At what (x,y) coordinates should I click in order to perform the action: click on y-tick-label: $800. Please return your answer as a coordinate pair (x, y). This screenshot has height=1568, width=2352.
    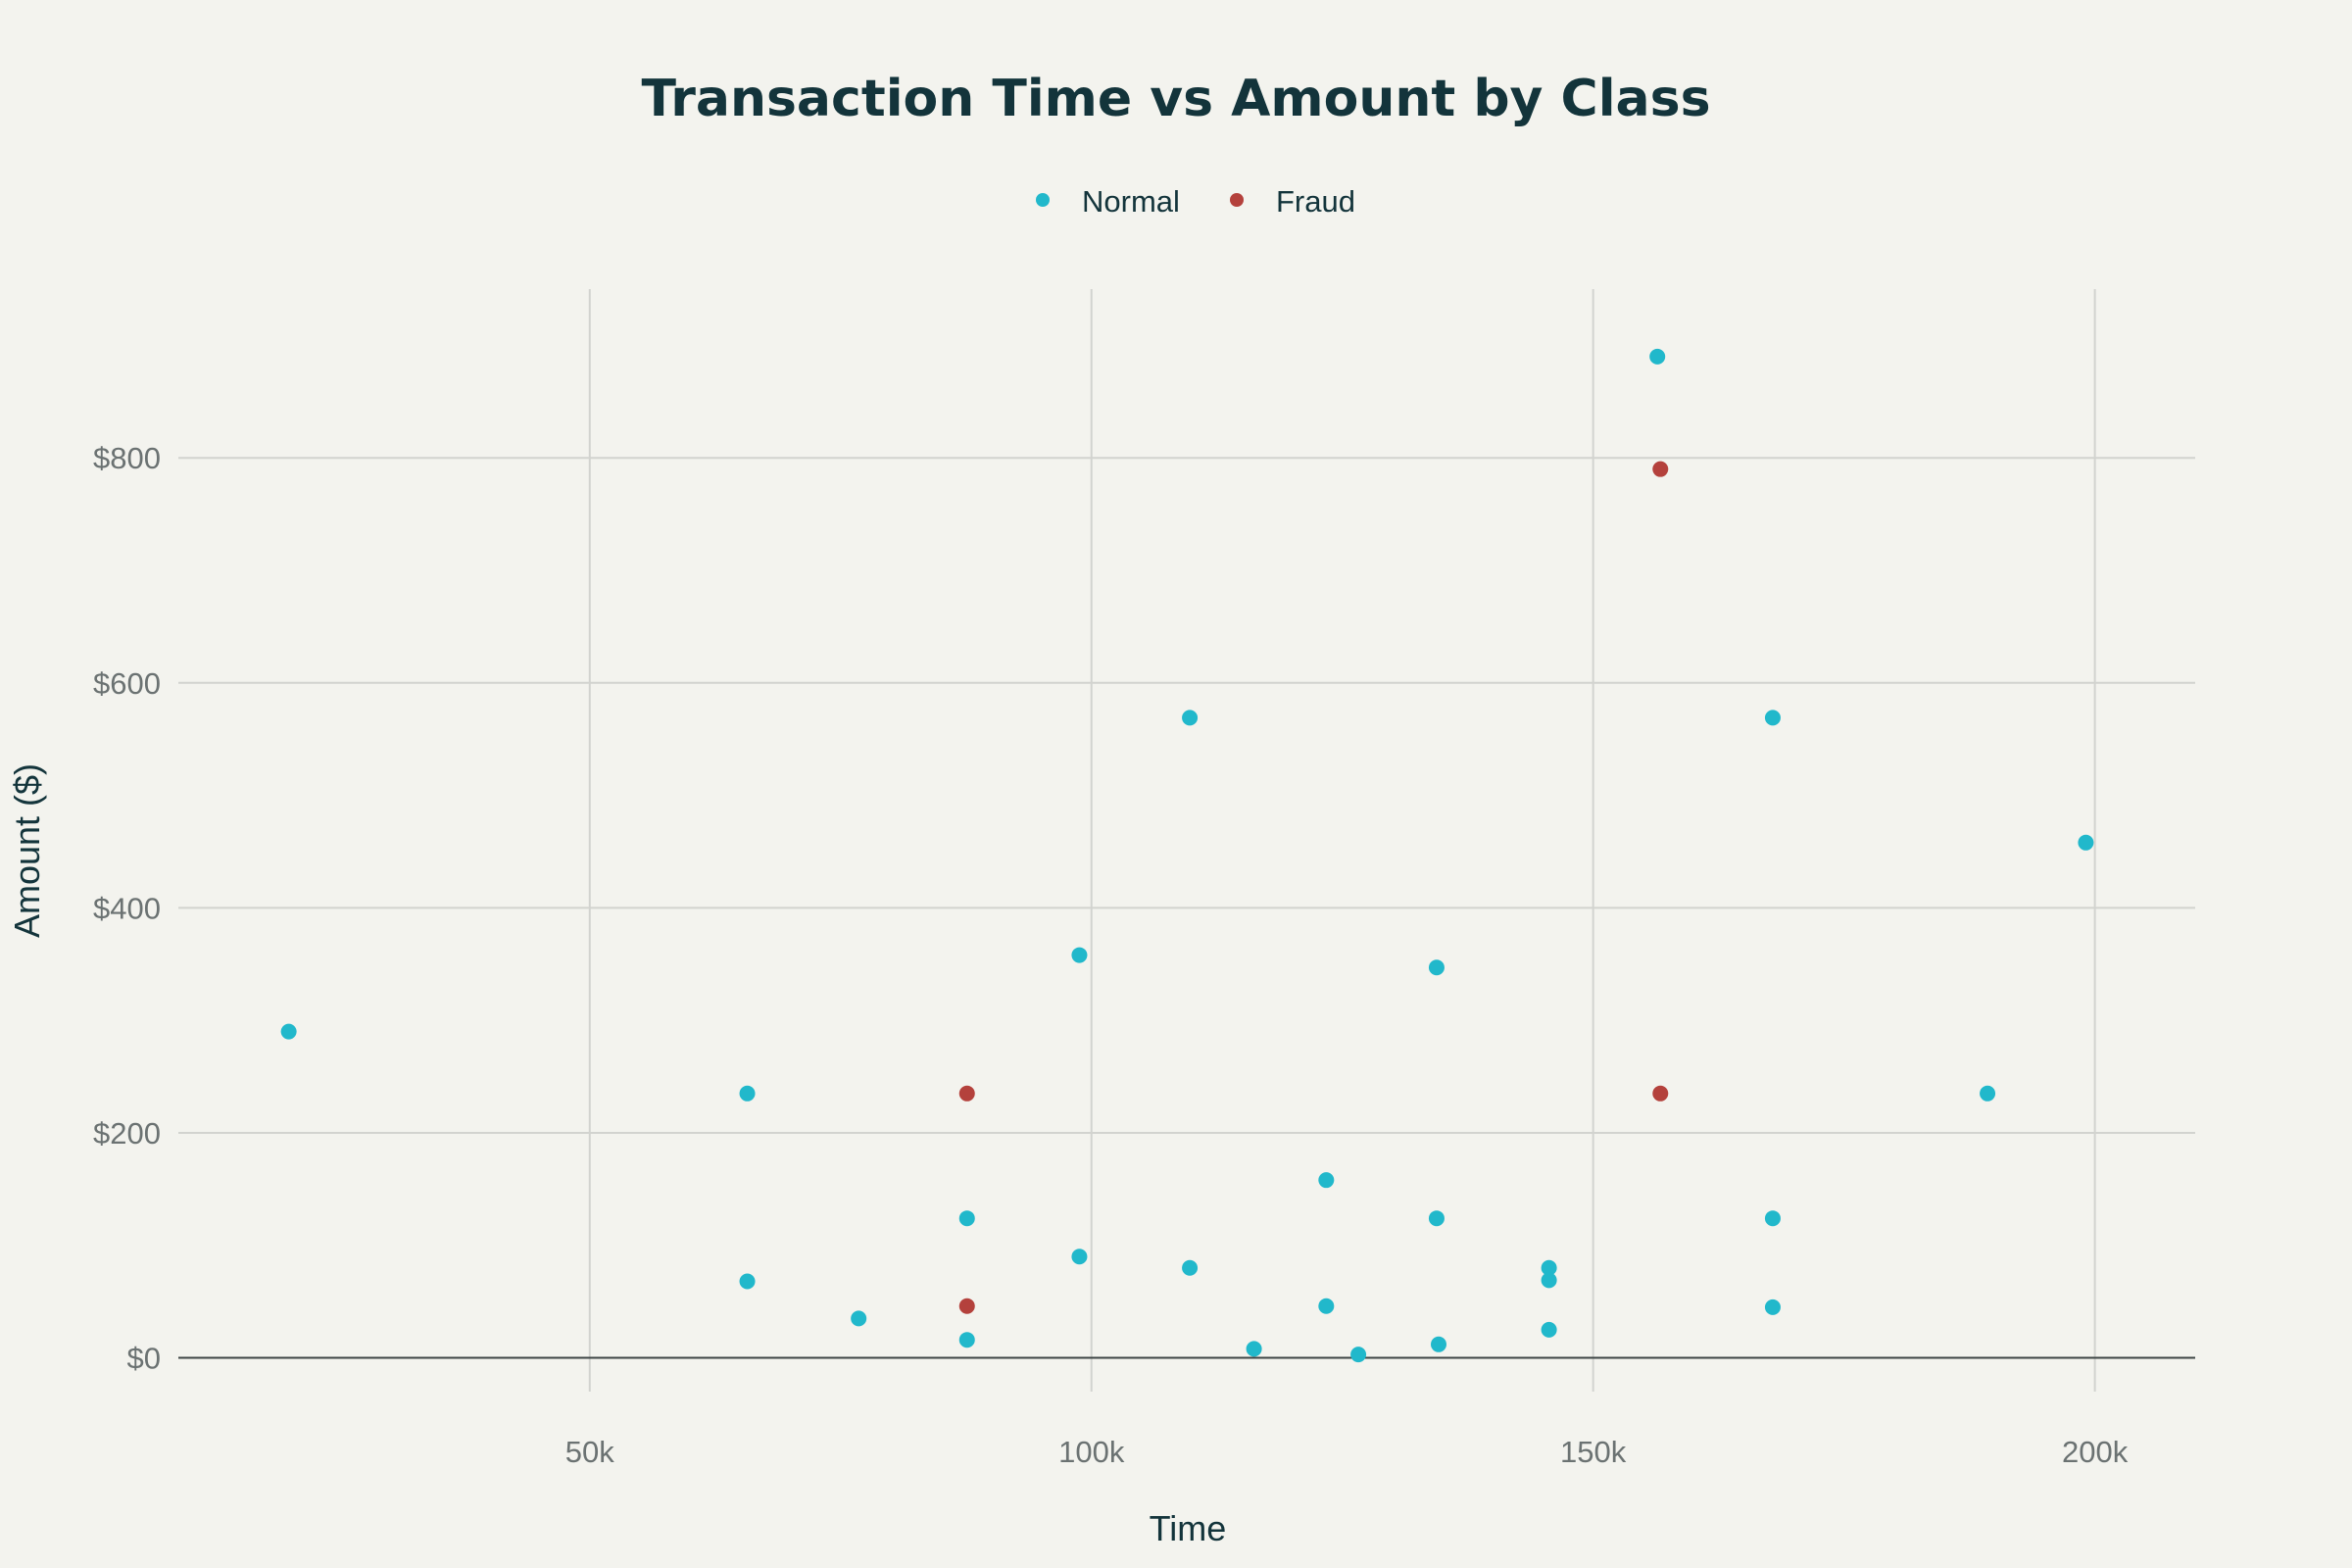
    Looking at the image, I should click on (127, 458).